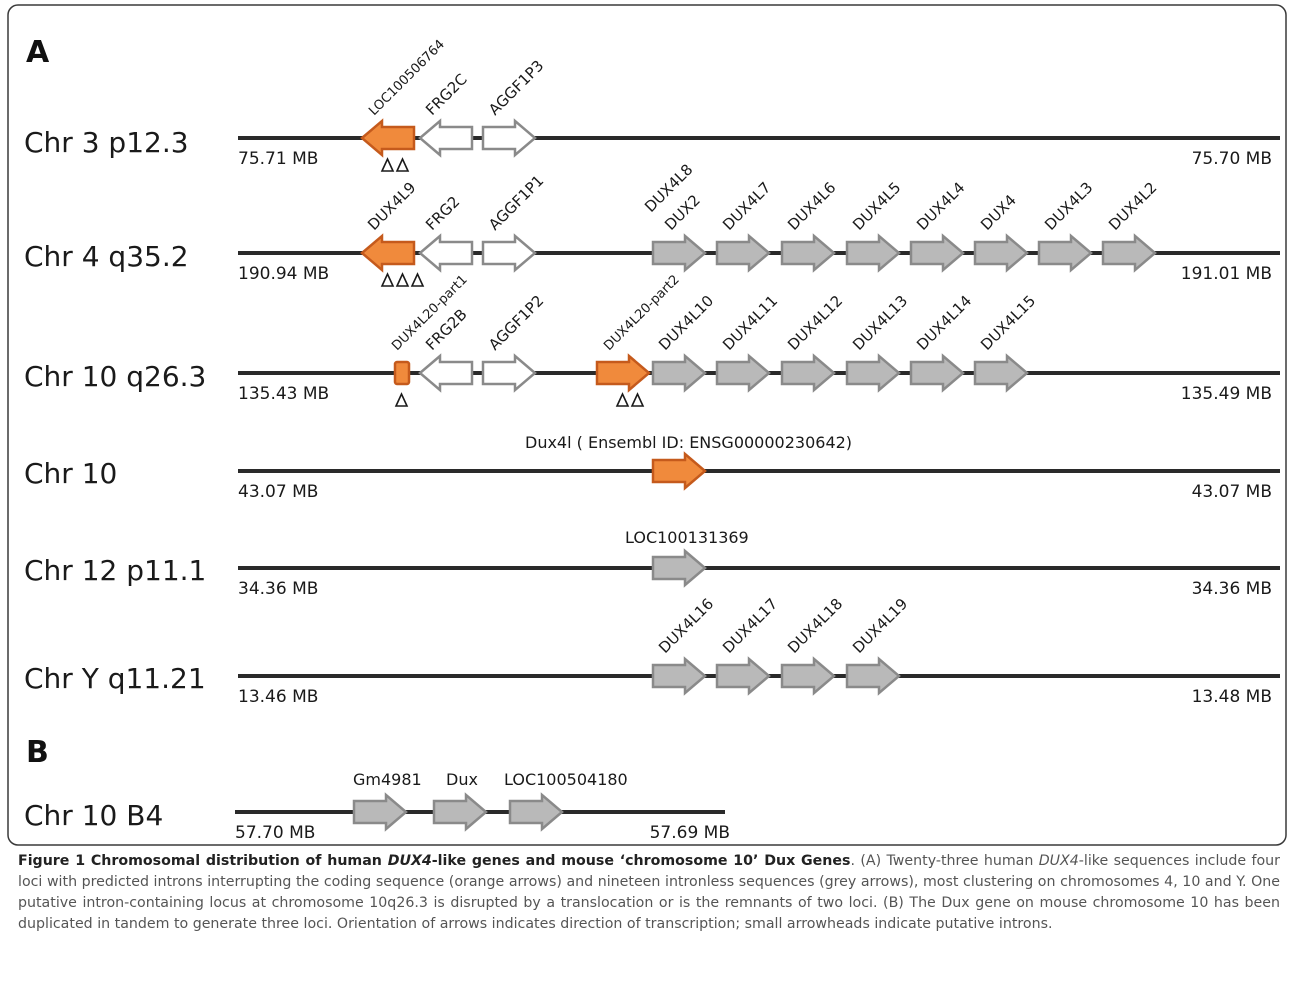 This screenshot has height=983, width=1290. What do you see at coordinates (998, 212) in the screenshot?
I see `gene-label: DUX4` at bounding box center [998, 212].